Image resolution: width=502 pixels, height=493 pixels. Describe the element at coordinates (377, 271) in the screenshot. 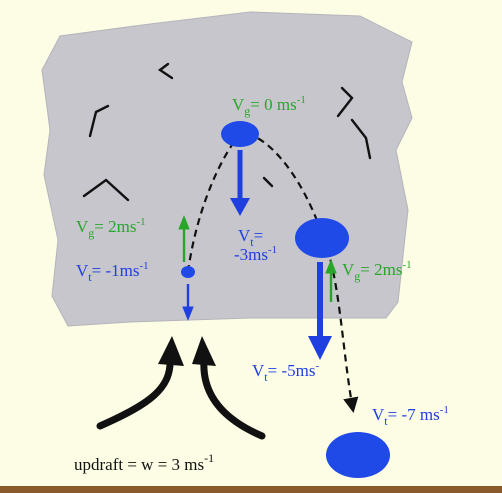

I see `label-right-drop-vg: Vg= 2ms-1` at that location.